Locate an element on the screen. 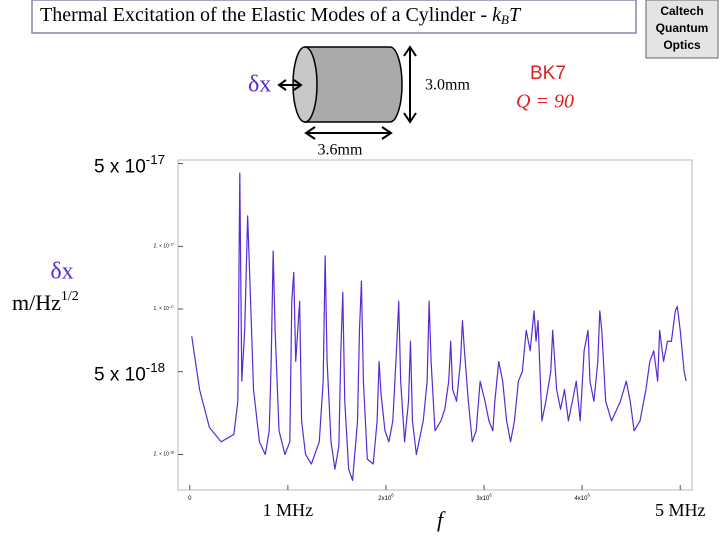 The image size is (720, 540). cylinder is located at coordinates (347, 92).